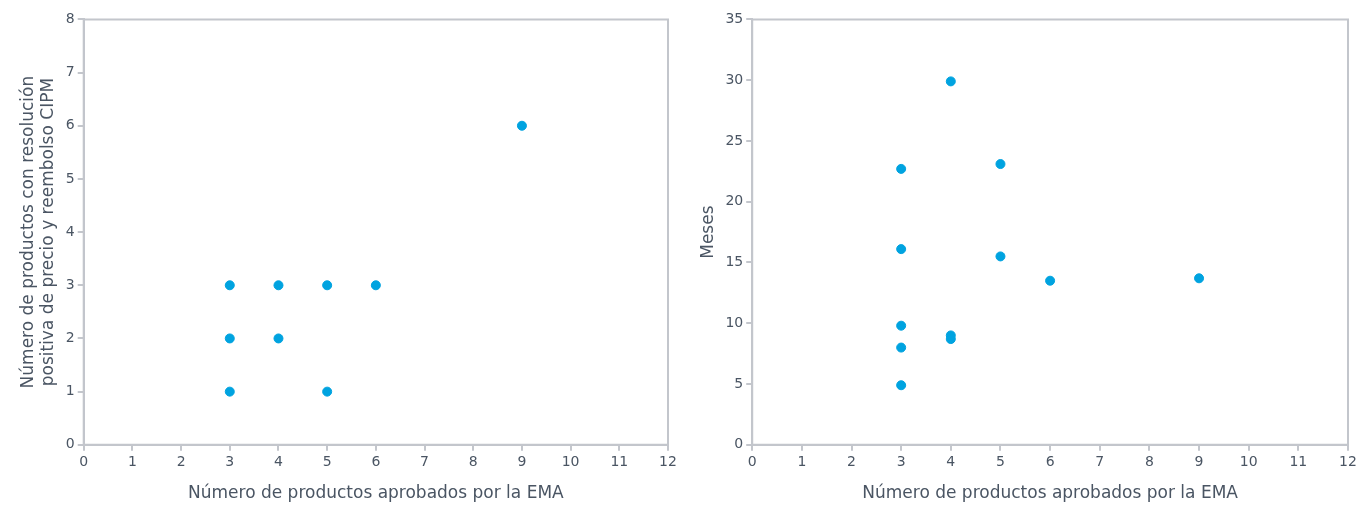 This screenshot has width=1365, height=510. What do you see at coordinates (734, 18) in the screenshot?
I see `y-tick-label: 35` at bounding box center [734, 18].